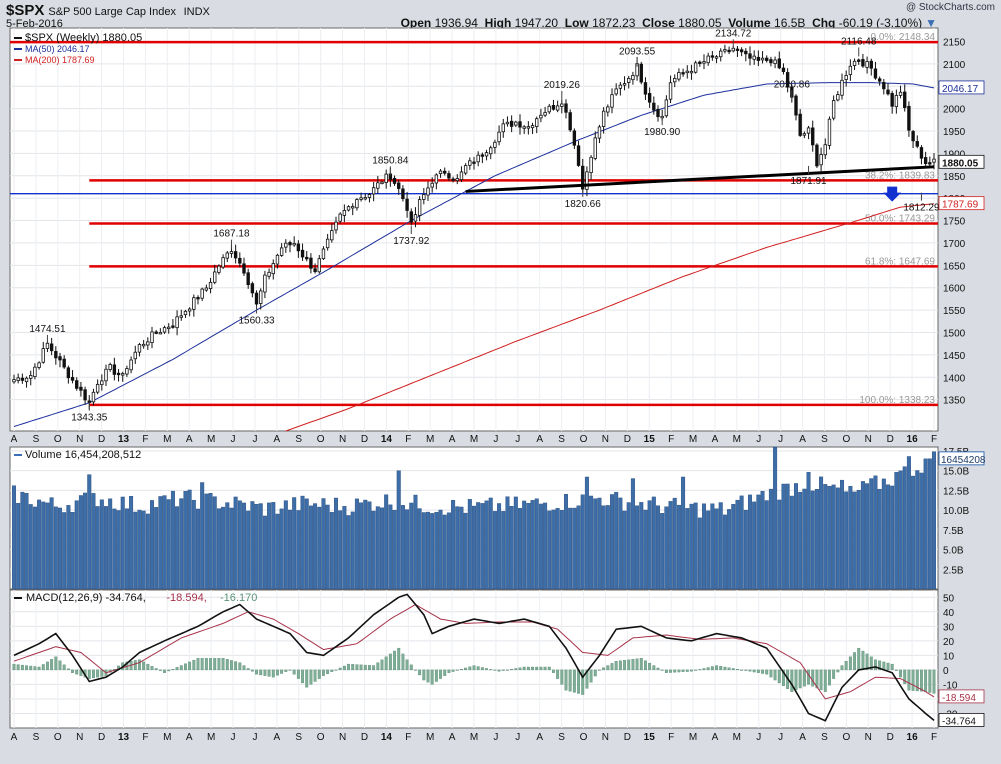 Image resolution: width=1001 pixels, height=764 pixels. What do you see at coordinates (517, 737) in the screenshot?
I see `macd-x-tick: J` at bounding box center [517, 737].